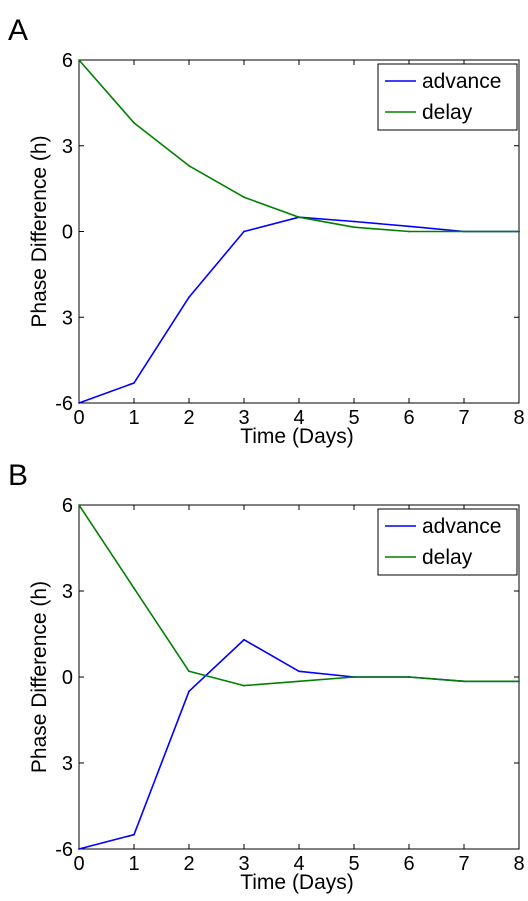 The height and width of the screenshot is (901, 528). I want to click on panel-label: B, so click(18, 475).